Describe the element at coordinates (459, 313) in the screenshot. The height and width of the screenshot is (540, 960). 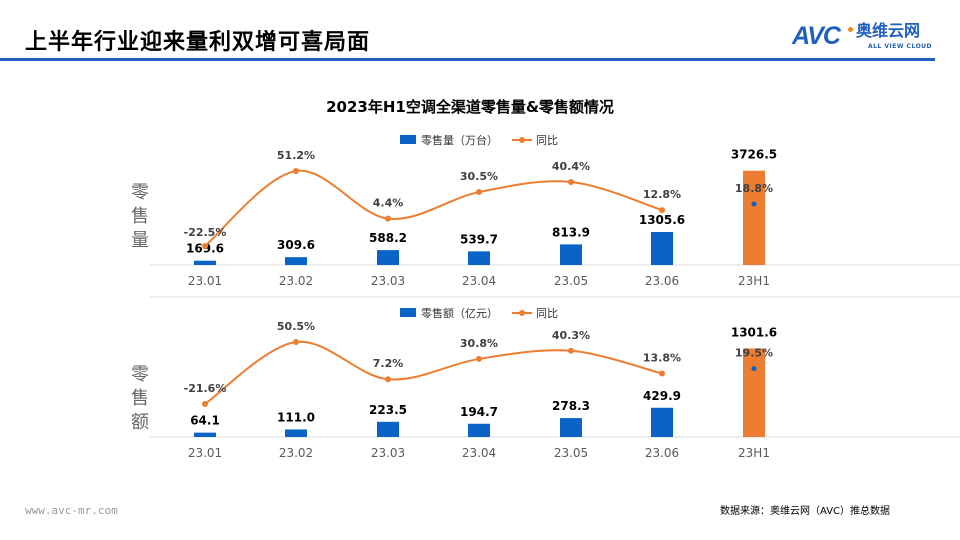
I see `legend-bar-label: 零售额（亿元）` at that location.